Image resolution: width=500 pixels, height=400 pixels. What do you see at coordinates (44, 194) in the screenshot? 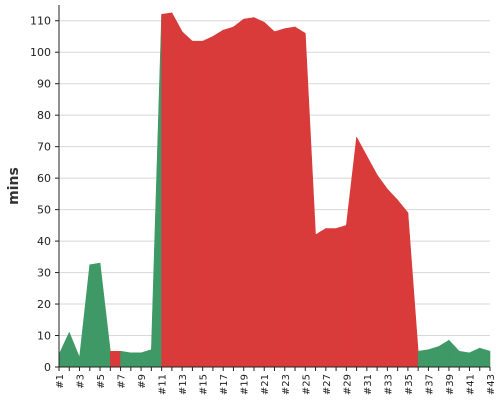
I see `y-axis-ticks: 0 10 20 30 40 50 60 70 80 90 100 110` at bounding box center [44, 194].